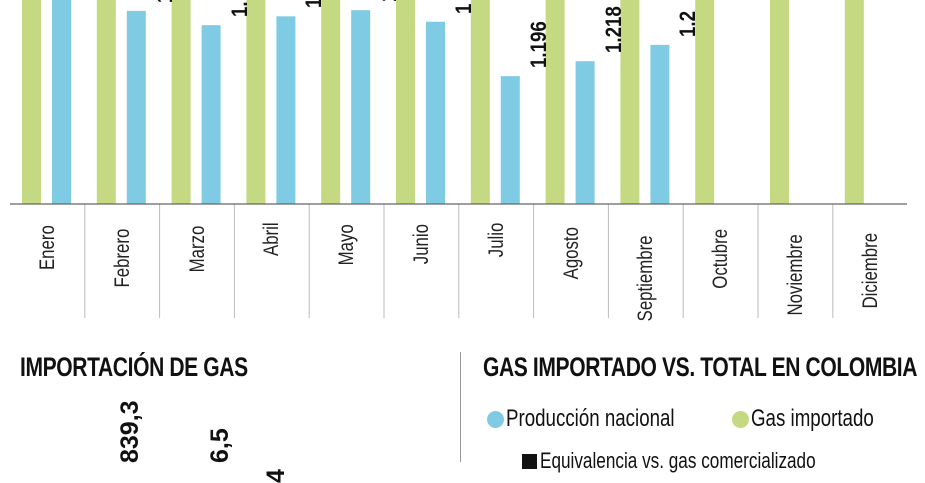  What do you see at coordinates (460, 407) in the screenshot?
I see `panel-divider` at bounding box center [460, 407].